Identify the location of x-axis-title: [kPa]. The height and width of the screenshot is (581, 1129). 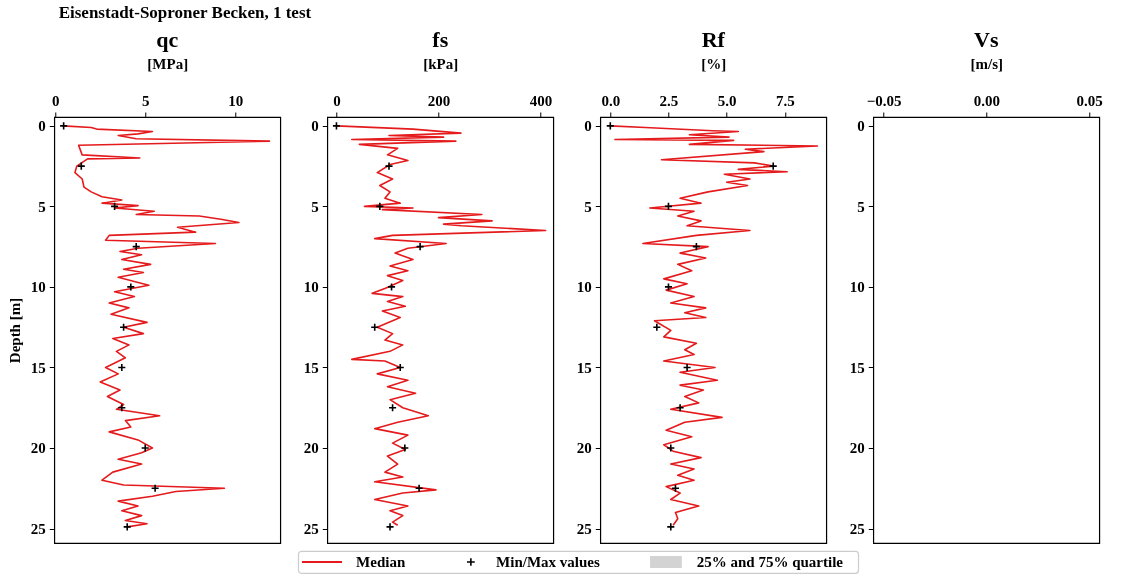
(441, 63).